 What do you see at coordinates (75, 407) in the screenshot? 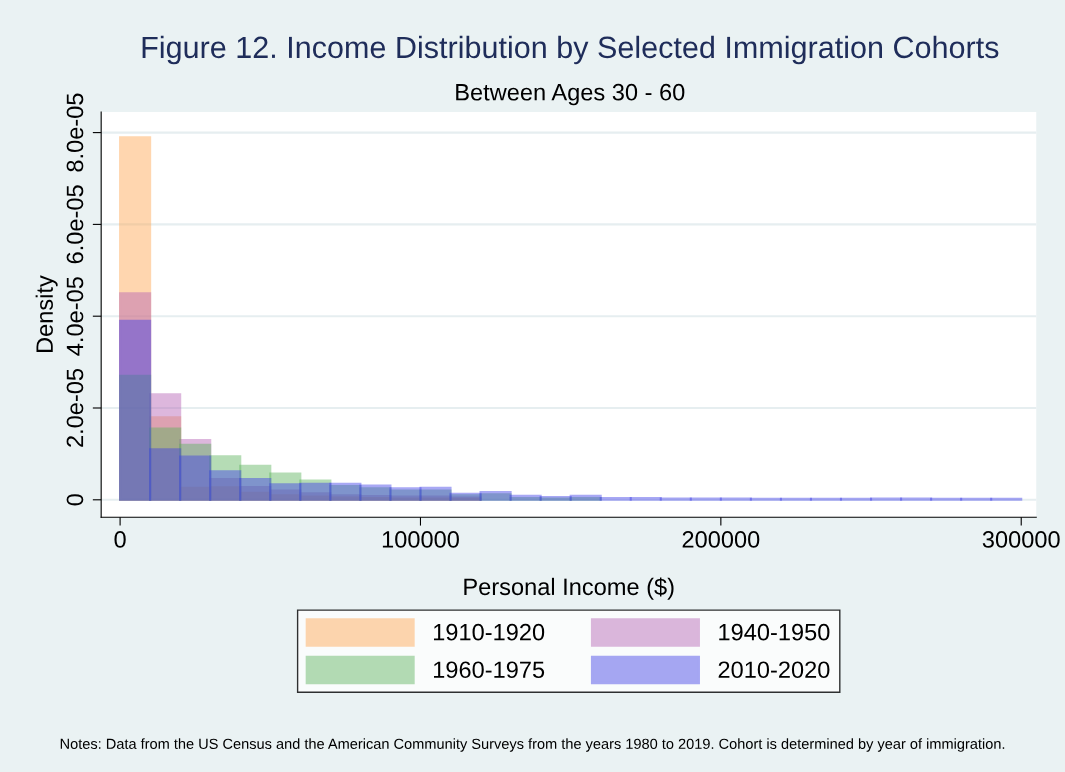
I see `y-tick-label: 2.0e-05` at bounding box center [75, 407].